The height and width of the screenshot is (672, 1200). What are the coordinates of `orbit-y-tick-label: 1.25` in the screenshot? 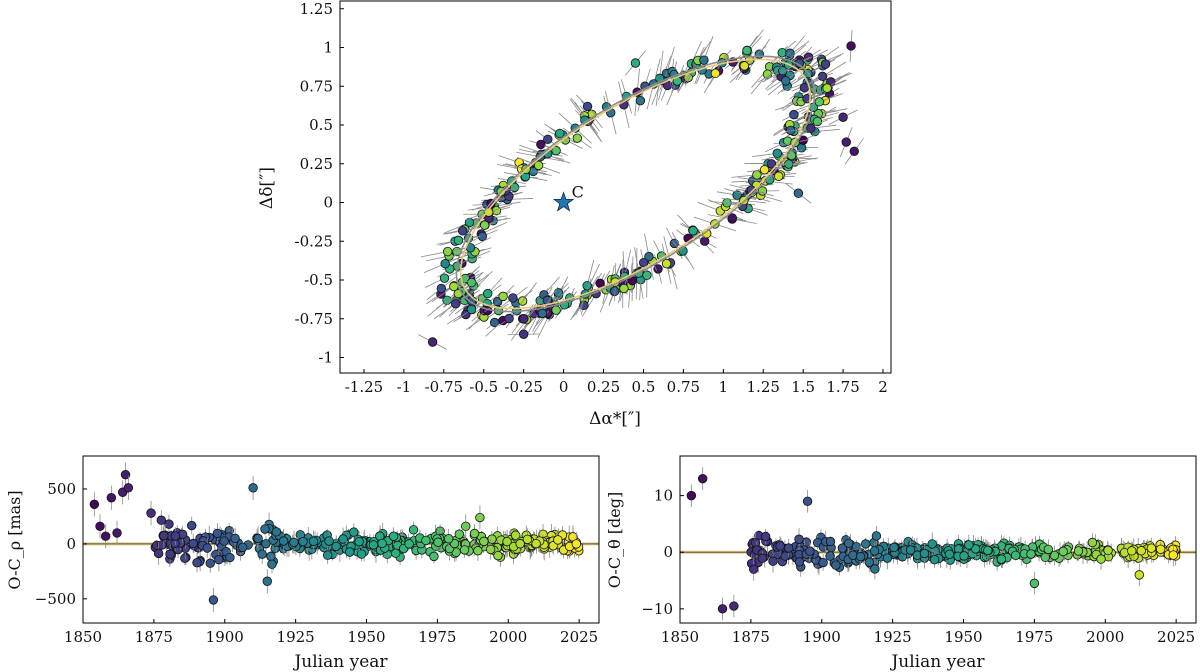 It's located at (316, 9).